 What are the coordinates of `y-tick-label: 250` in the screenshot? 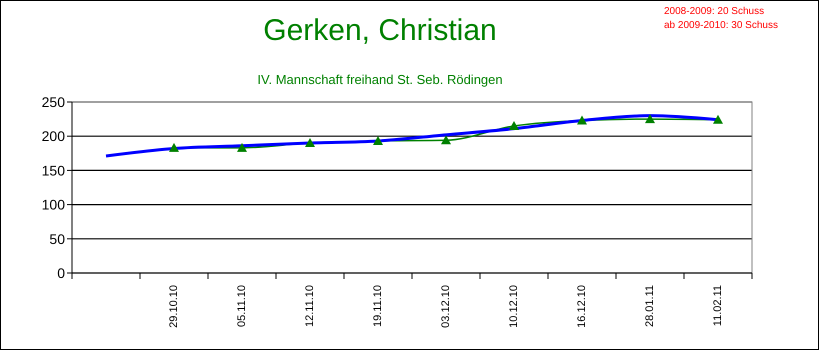 It's located at (54, 102).